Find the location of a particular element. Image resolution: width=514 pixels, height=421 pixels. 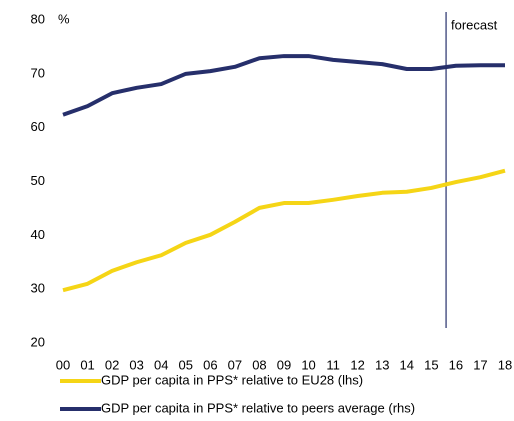

x-tick-label: 13 is located at coordinates (382, 364).